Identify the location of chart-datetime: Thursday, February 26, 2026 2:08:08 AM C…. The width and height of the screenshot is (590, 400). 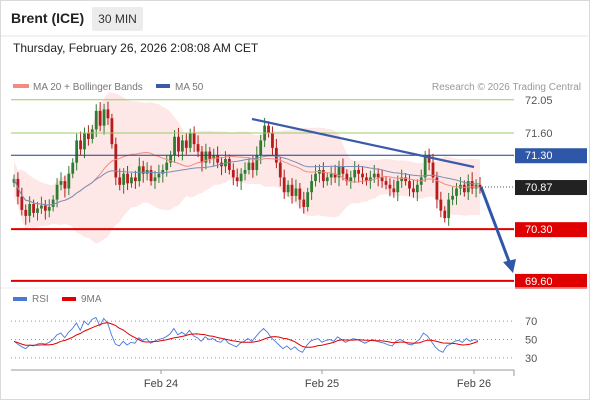
(136, 48).